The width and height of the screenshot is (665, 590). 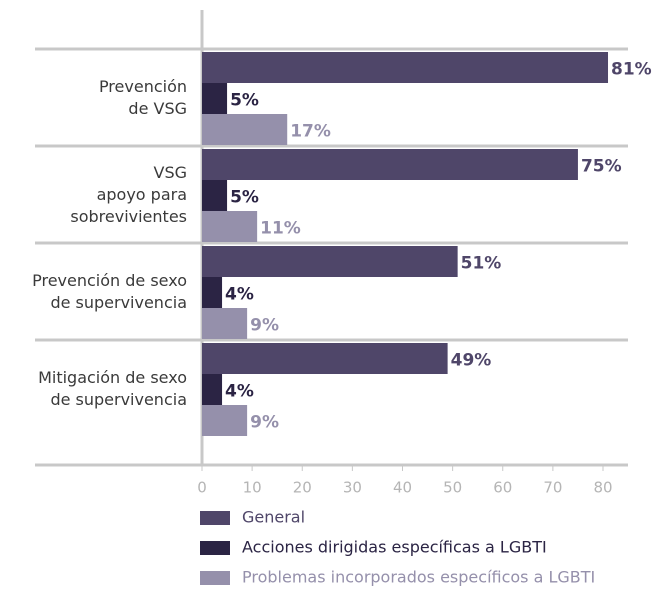 I want to click on x-tick-label: 20, so click(x=302, y=488).